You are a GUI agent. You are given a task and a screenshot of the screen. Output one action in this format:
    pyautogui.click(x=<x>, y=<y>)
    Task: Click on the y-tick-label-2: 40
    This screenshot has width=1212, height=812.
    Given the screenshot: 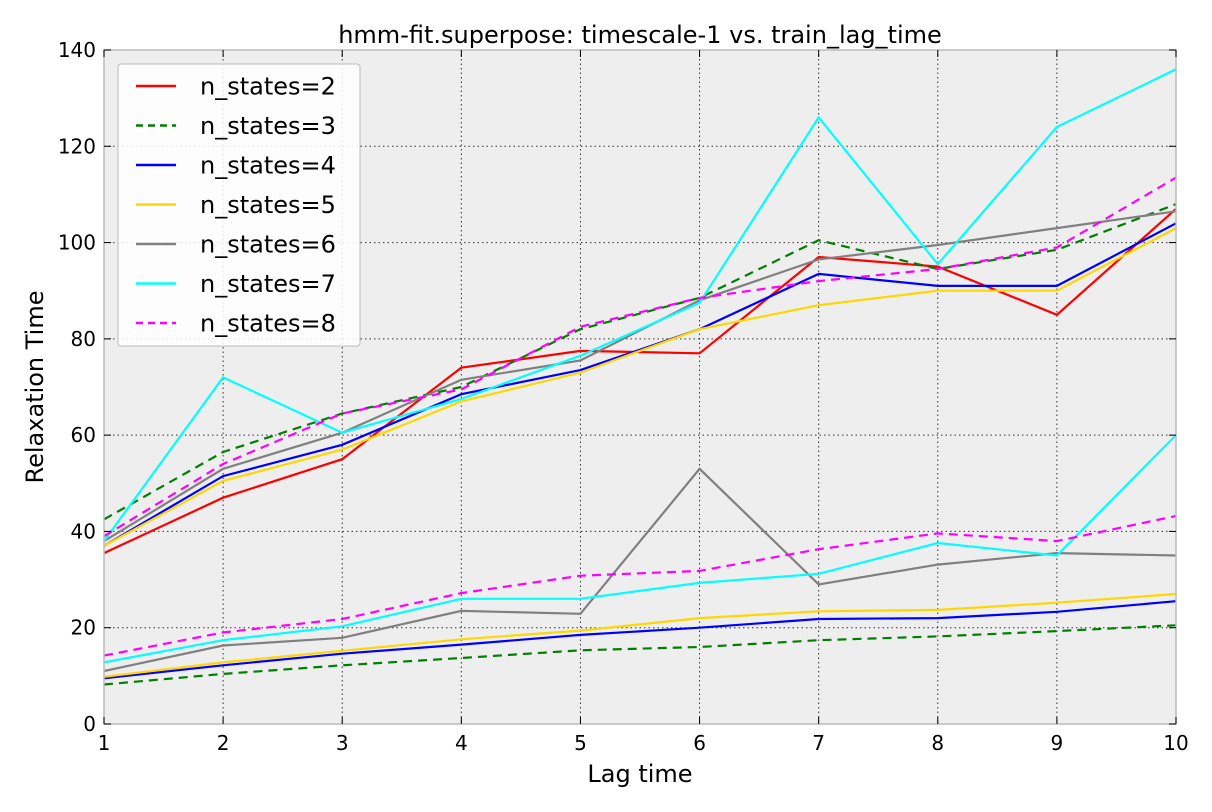 What is the action you would take?
    pyautogui.click(x=83, y=531)
    